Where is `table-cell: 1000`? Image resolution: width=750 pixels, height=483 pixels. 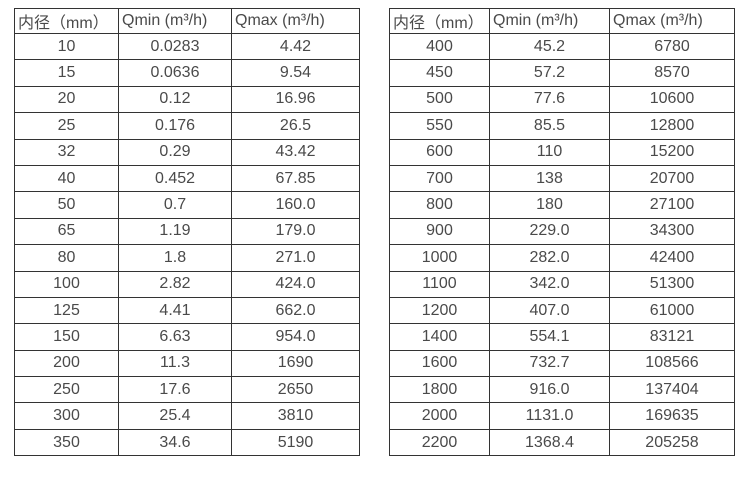 table-cell: 1000 is located at coordinates (439, 258).